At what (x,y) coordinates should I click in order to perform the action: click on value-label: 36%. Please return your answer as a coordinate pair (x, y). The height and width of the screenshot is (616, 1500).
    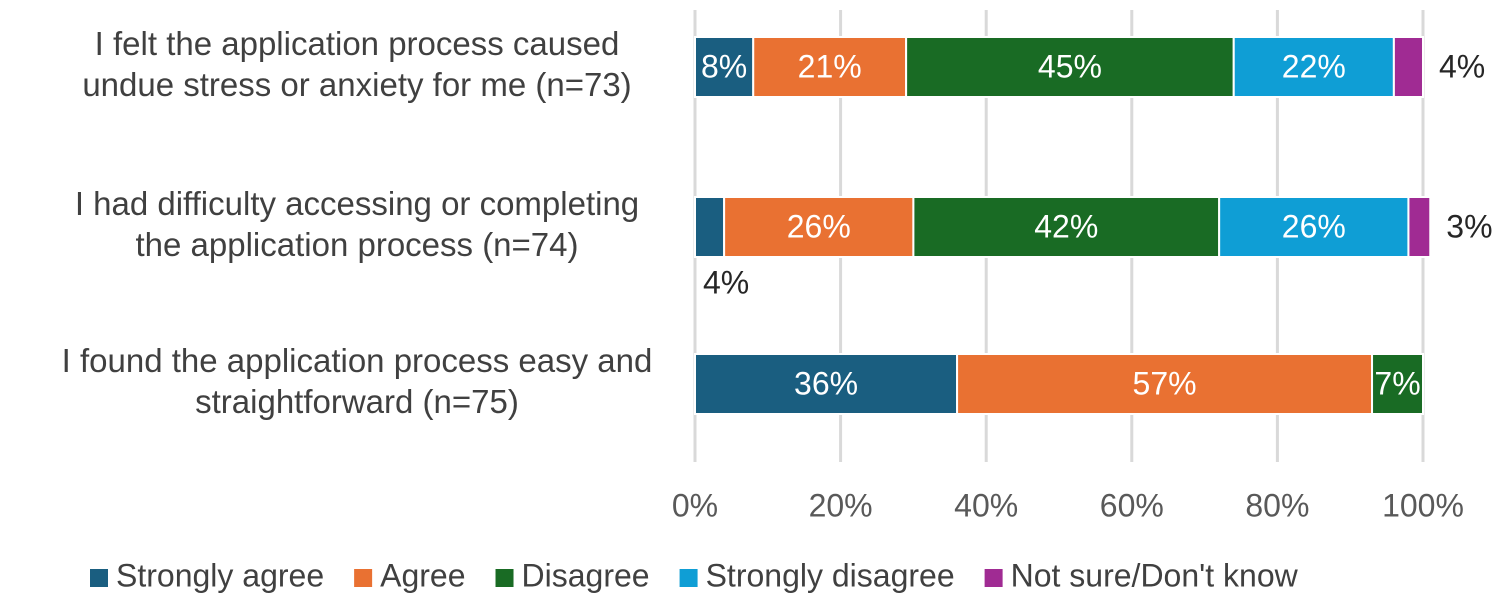
    Looking at the image, I should click on (826, 383).